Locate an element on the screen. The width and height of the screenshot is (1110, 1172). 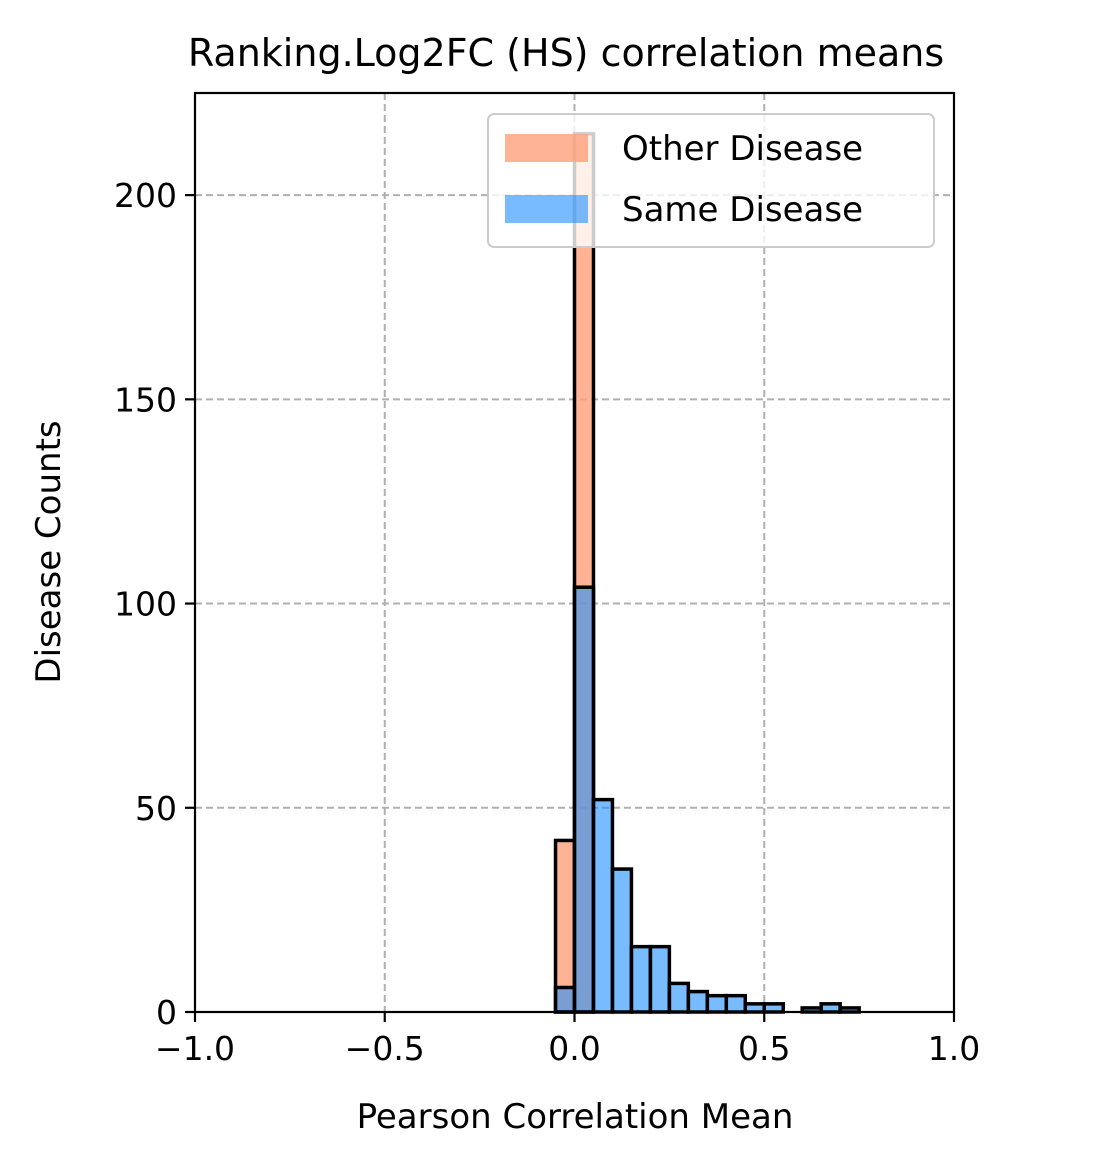
x-tick-label-3: 0.5 is located at coordinates (764, 1048).